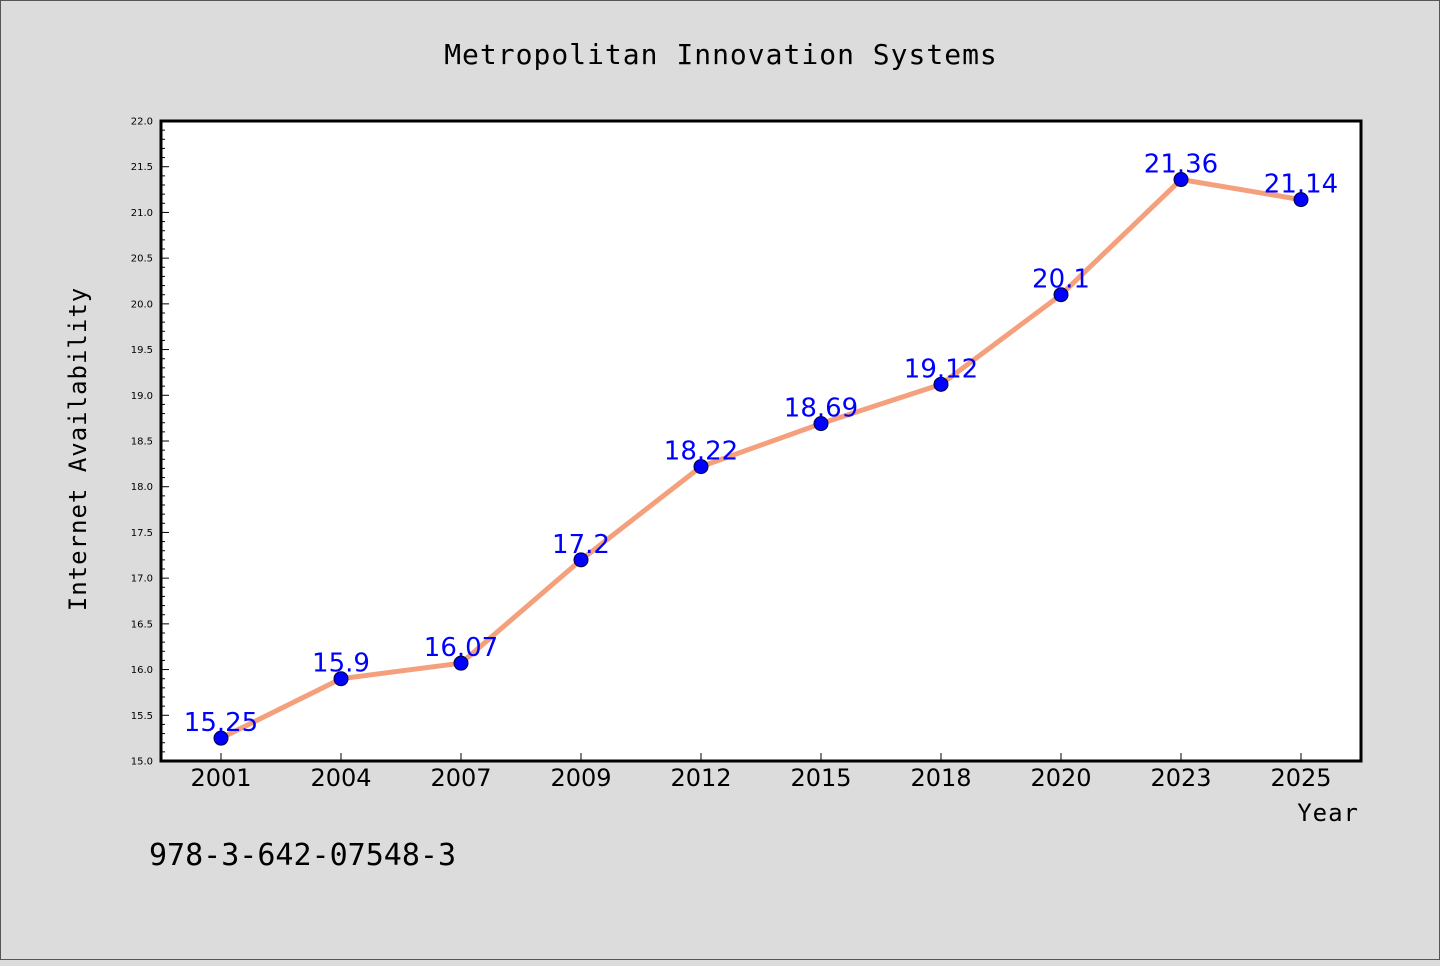 This screenshot has width=1440, height=966. I want to click on x-axis: 2001 2004 2007 2009 2012 2015 2018 2020 2023 2025, so click(761, 772).